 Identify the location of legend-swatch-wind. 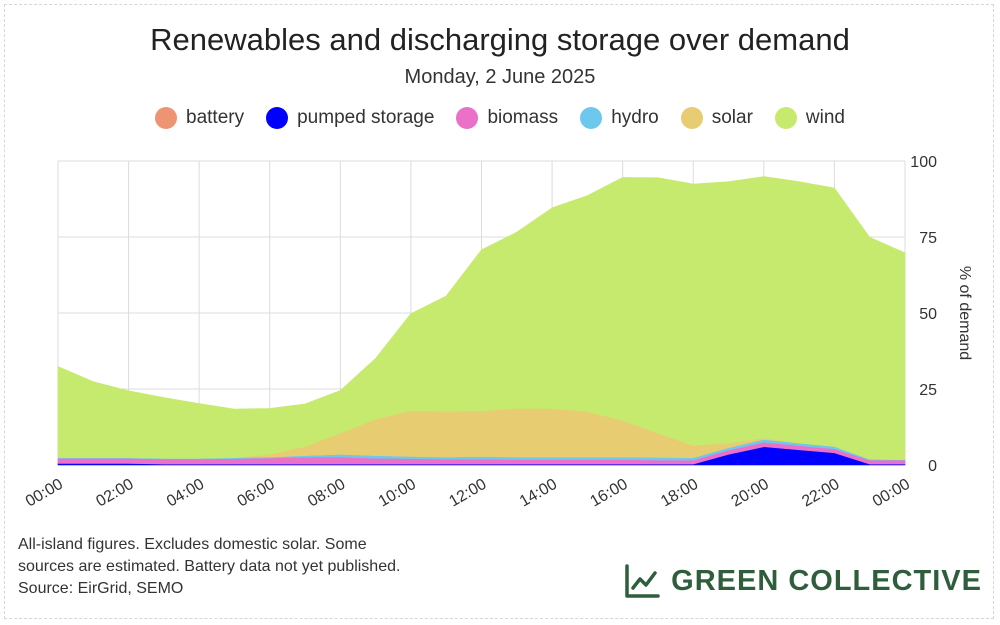
(785, 118).